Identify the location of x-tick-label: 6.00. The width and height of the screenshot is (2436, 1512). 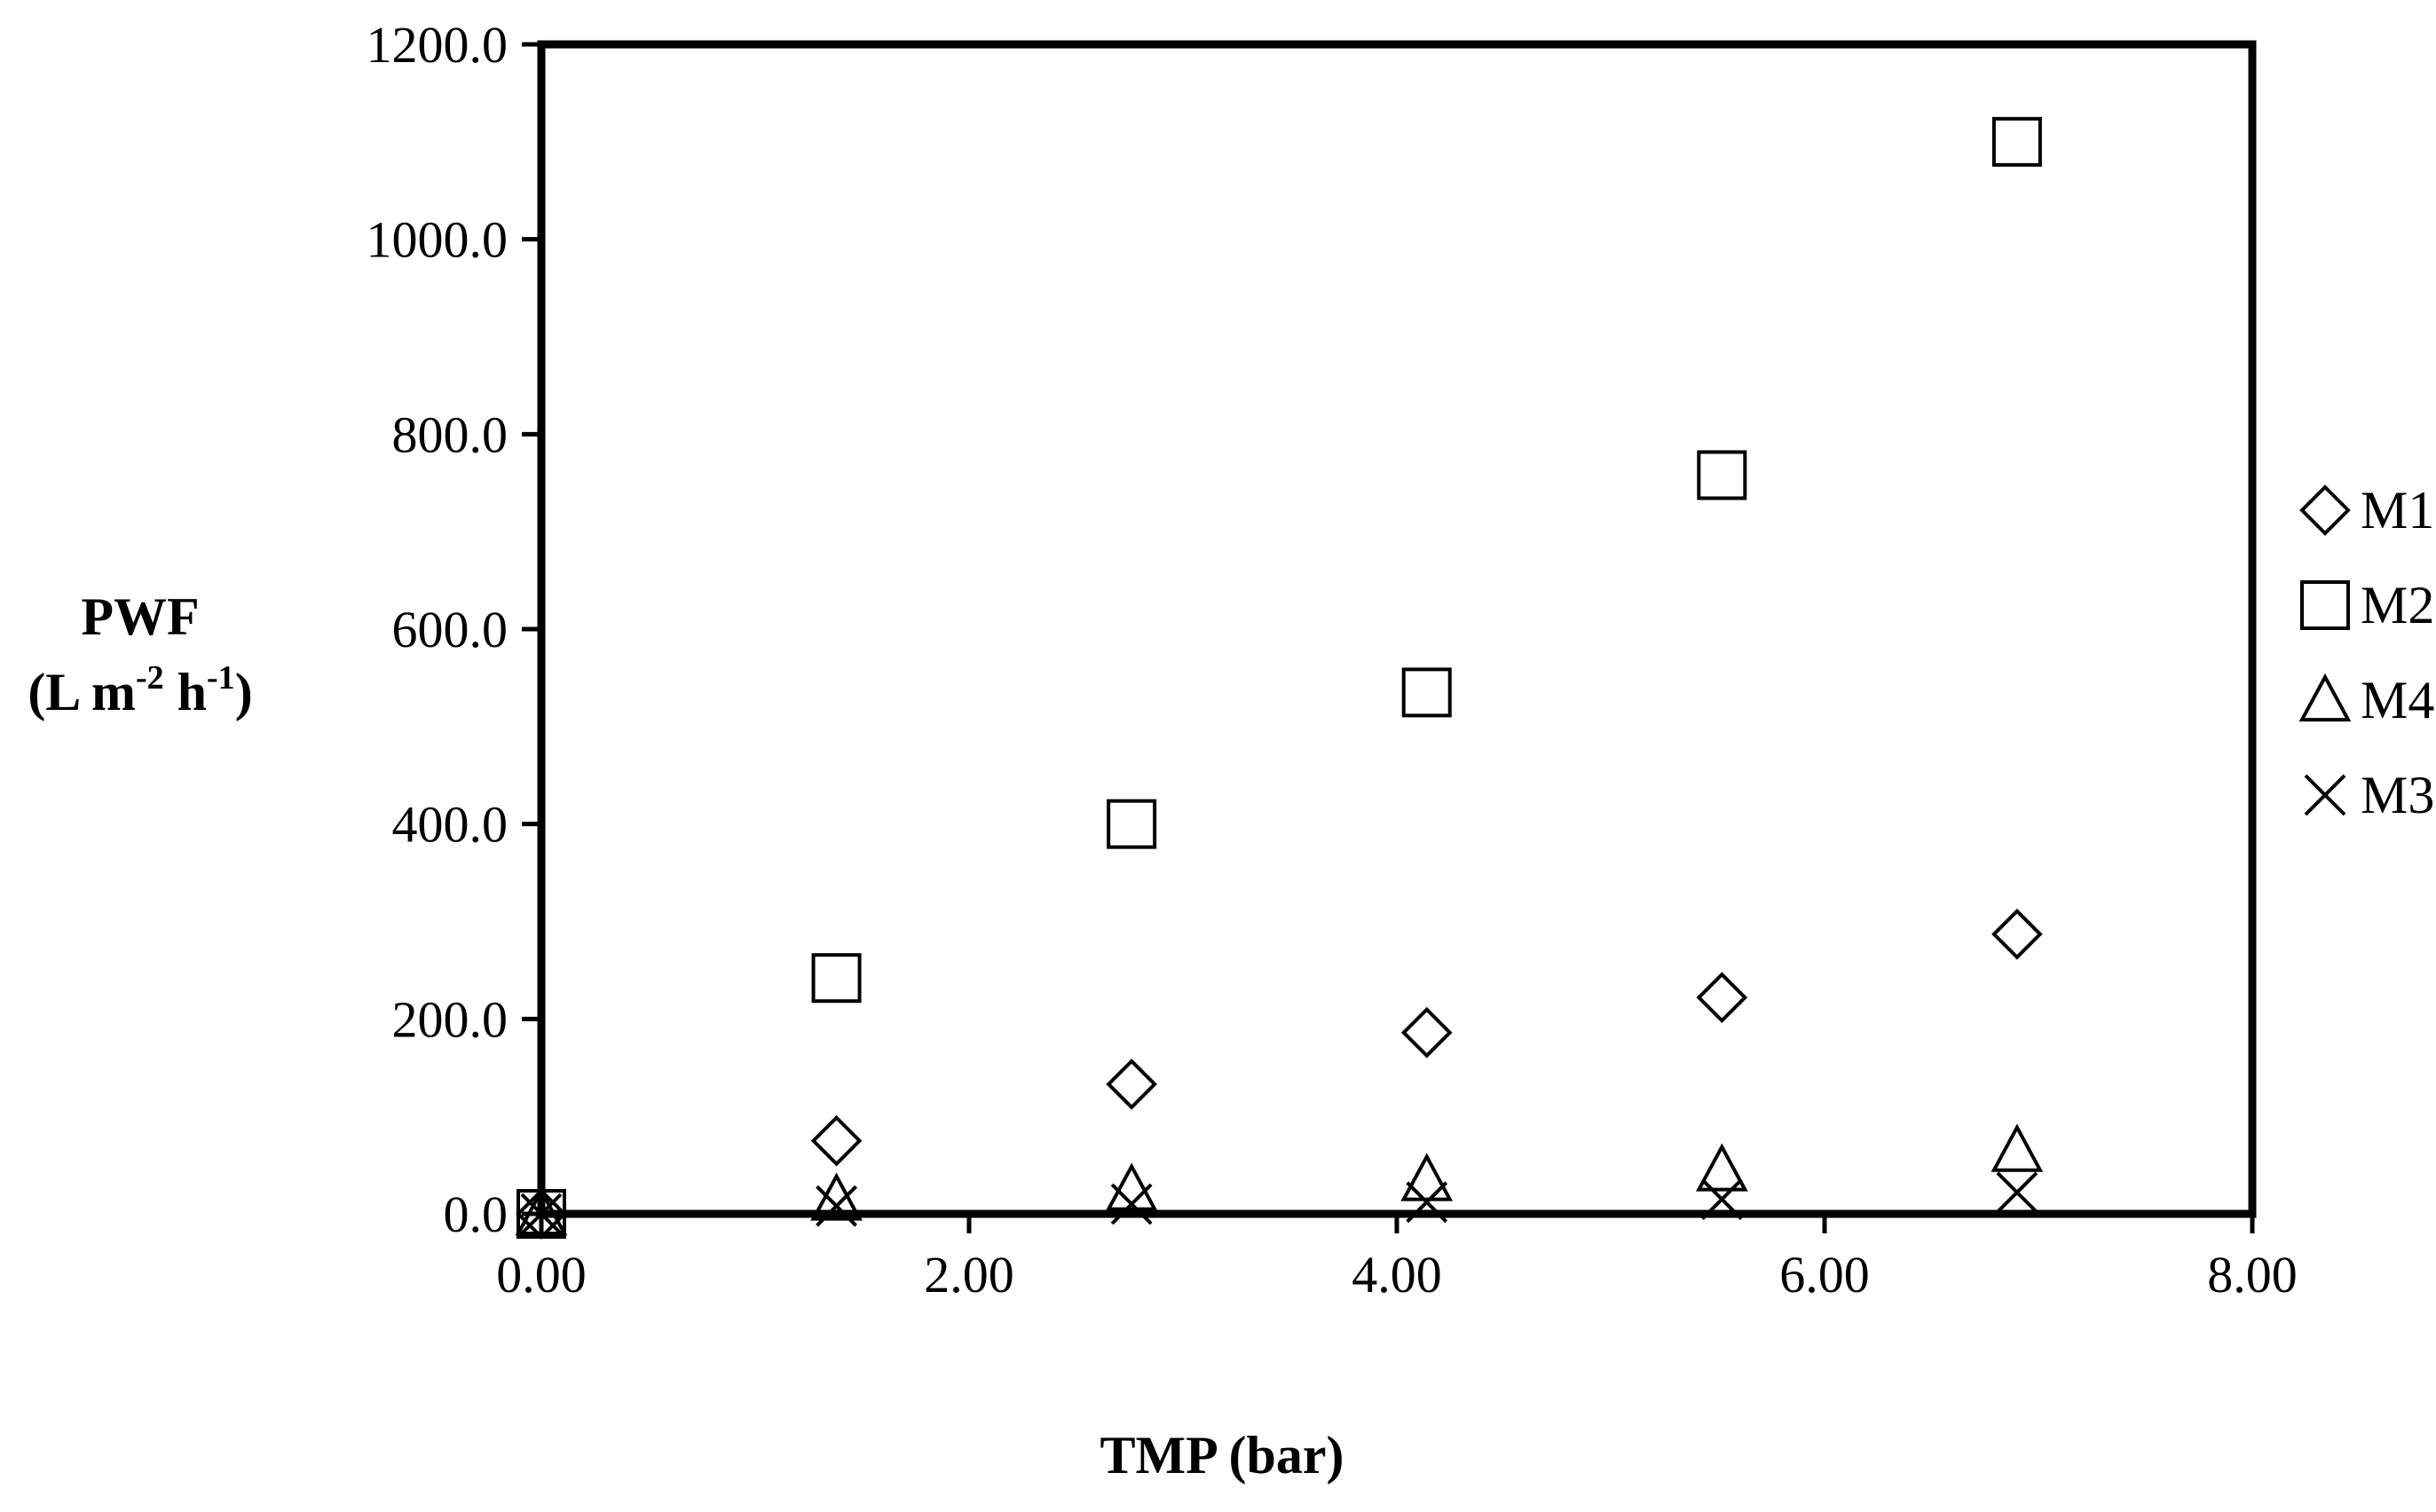
(1824, 1274).